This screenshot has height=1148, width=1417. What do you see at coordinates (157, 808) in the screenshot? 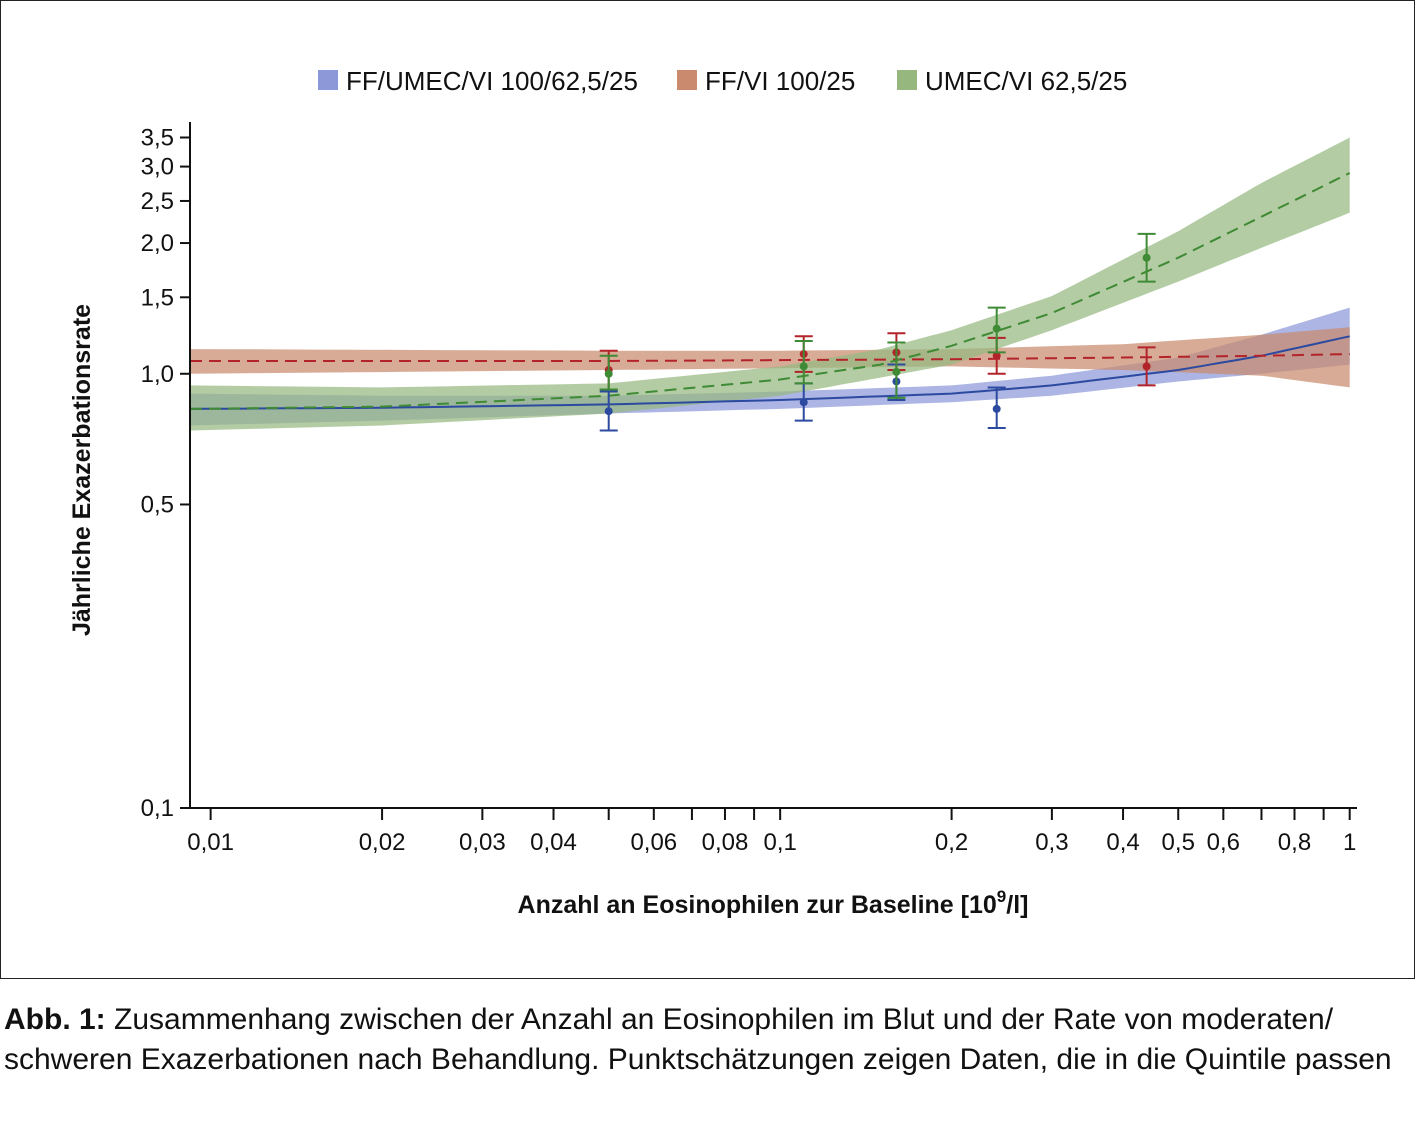
I see `y-tick-label: 0,1` at bounding box center [157, 808].